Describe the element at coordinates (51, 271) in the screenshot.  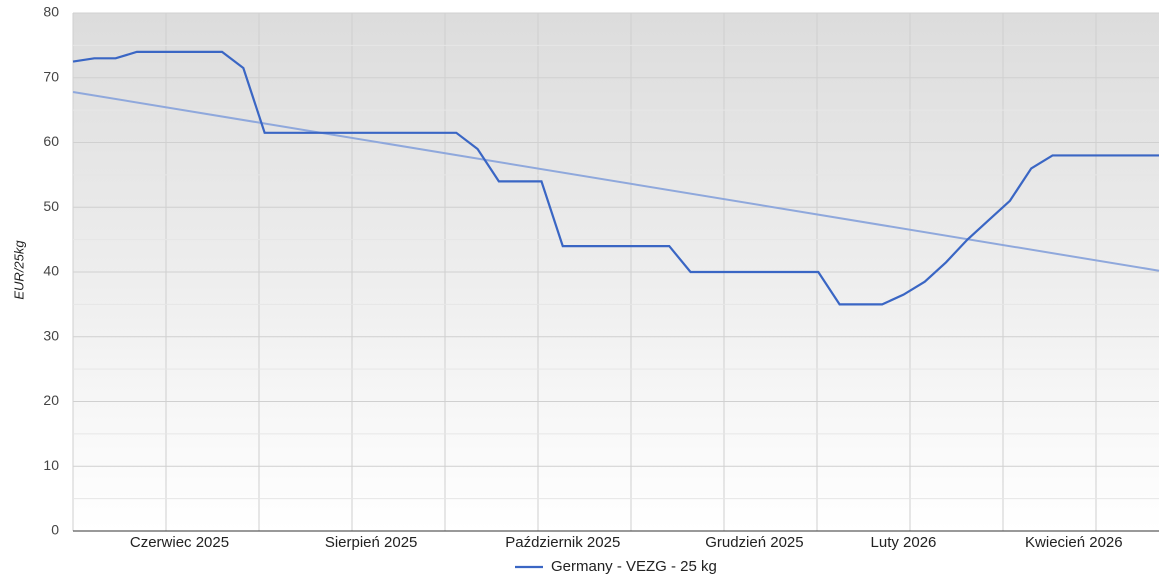
I see `y-tick-label: 40` at that location.